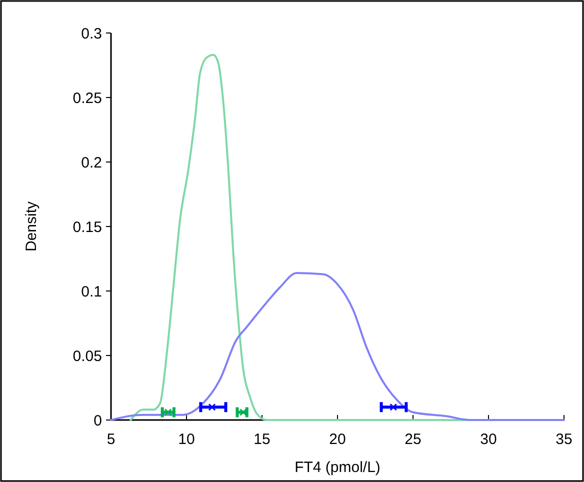  I want to click on y-tick-label: 0.25, so click(87, 98).